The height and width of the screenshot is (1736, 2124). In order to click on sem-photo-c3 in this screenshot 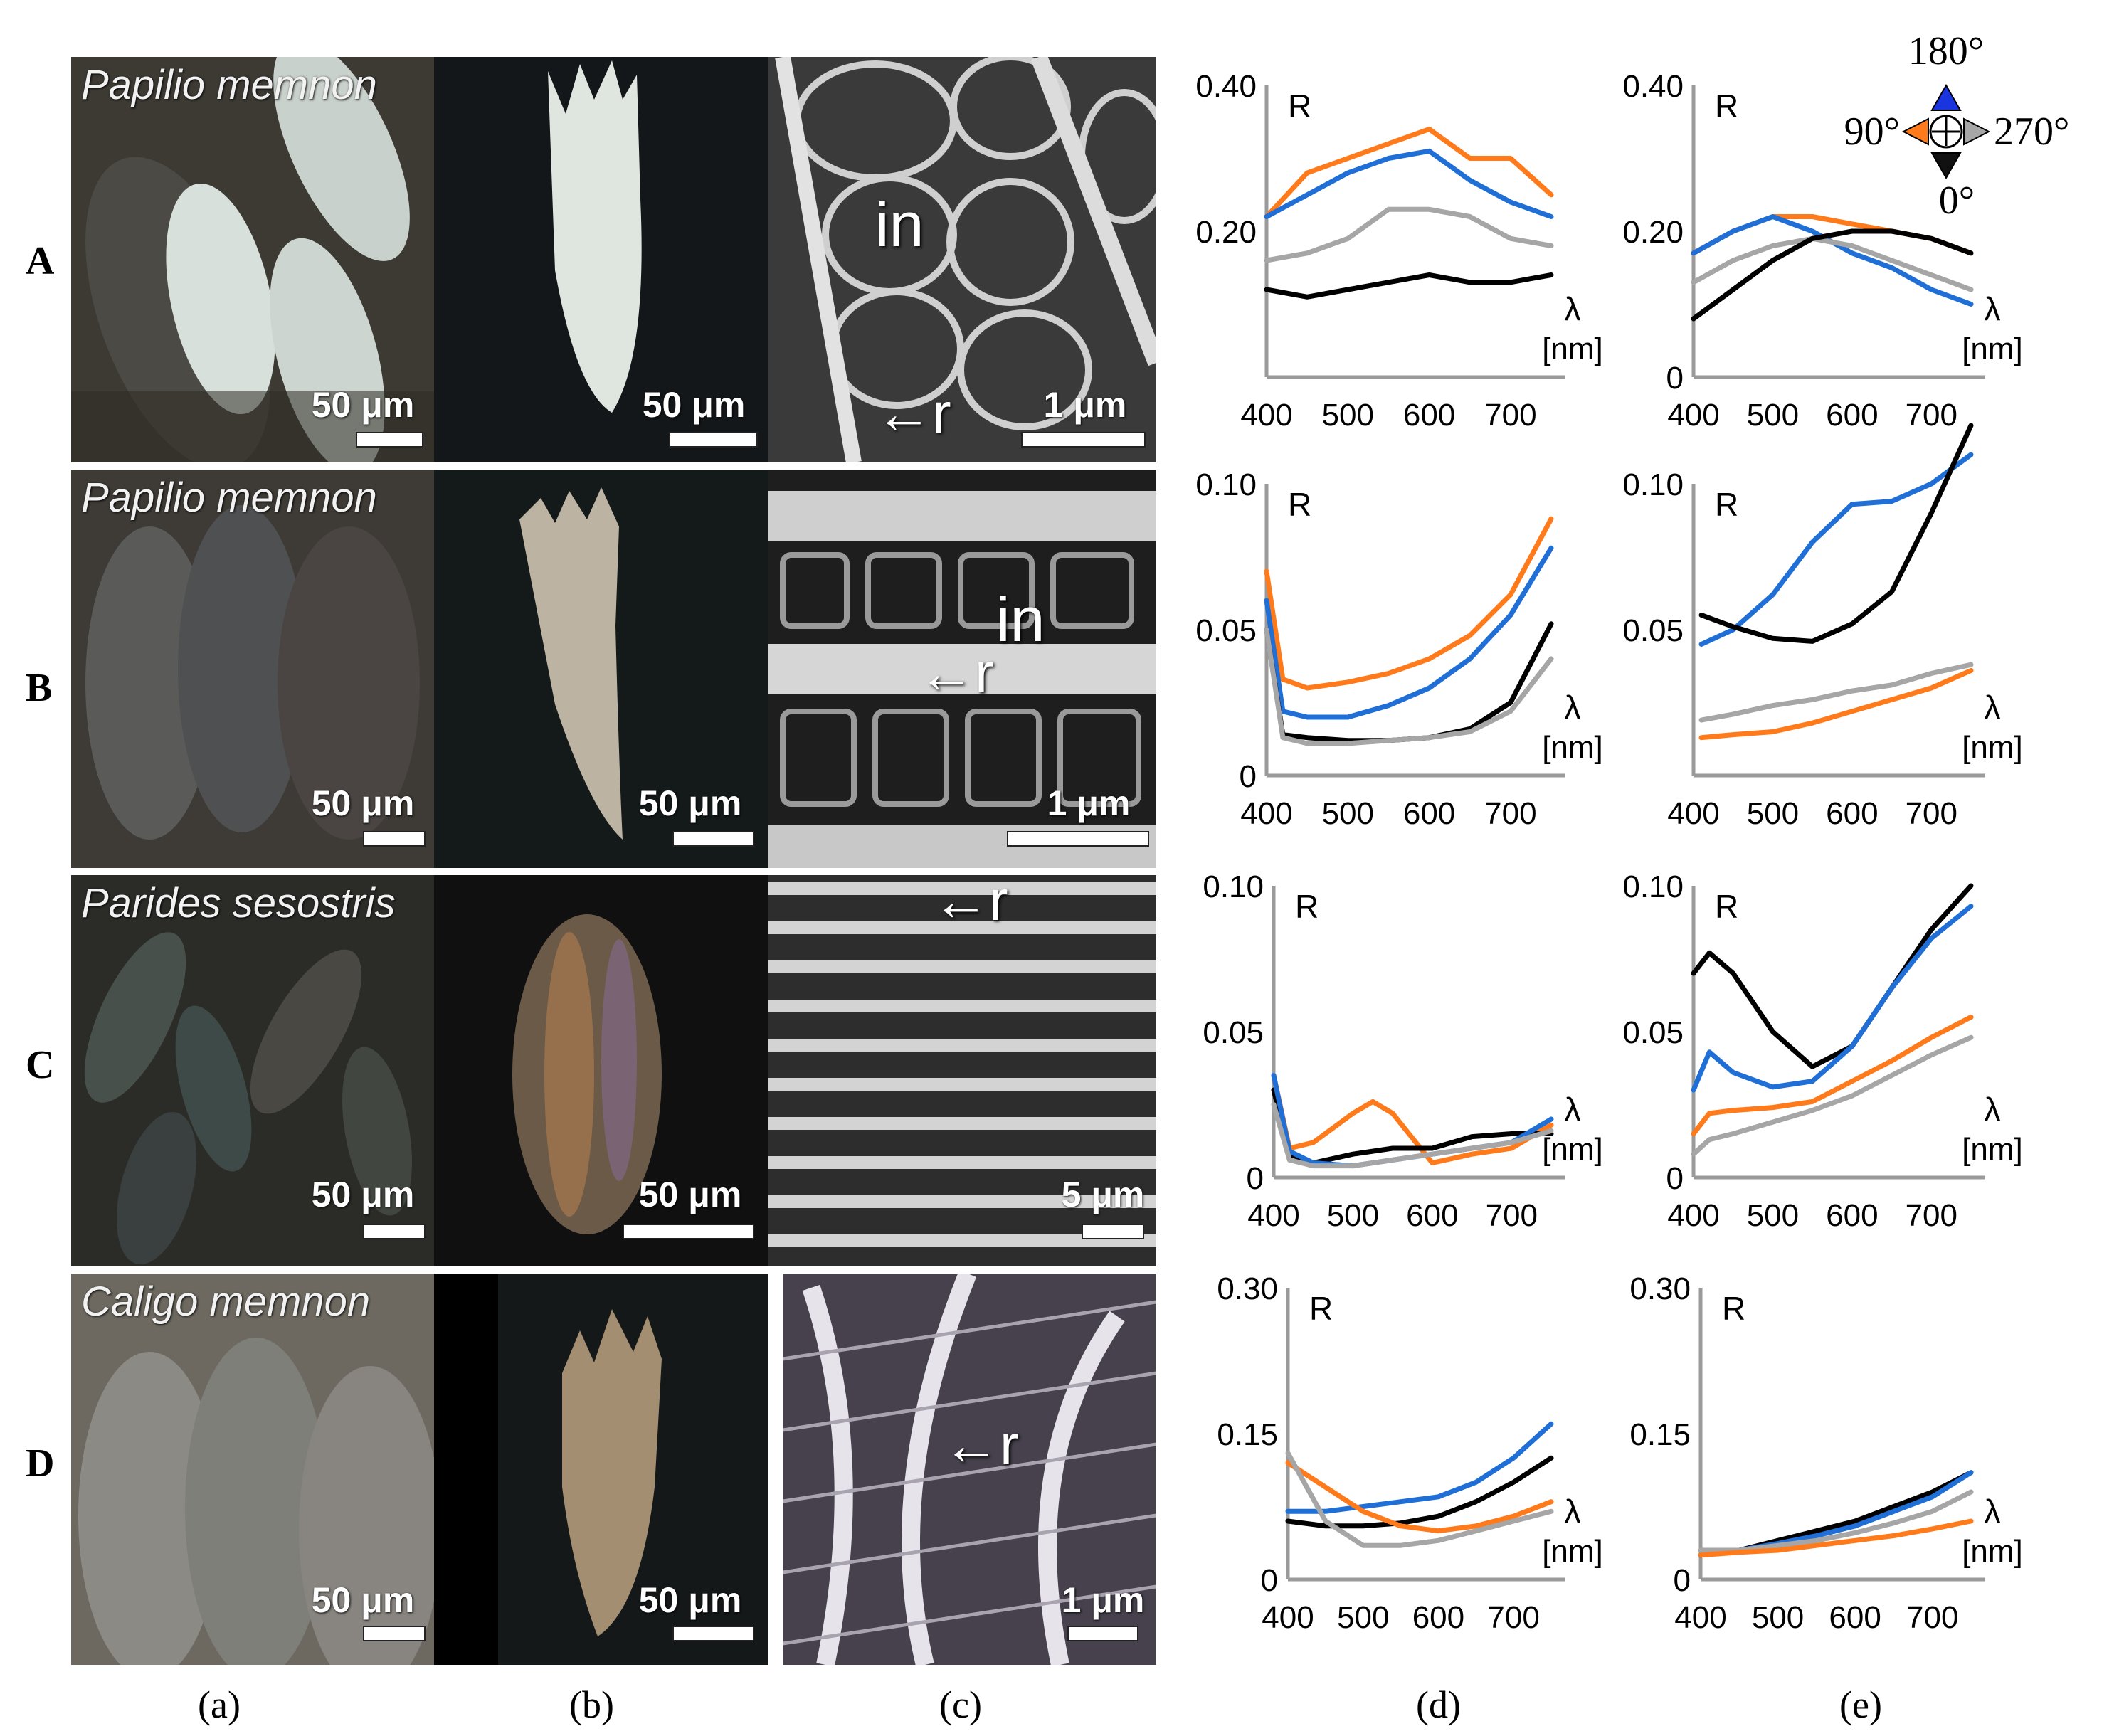, I will do `click(962, 1070)`.